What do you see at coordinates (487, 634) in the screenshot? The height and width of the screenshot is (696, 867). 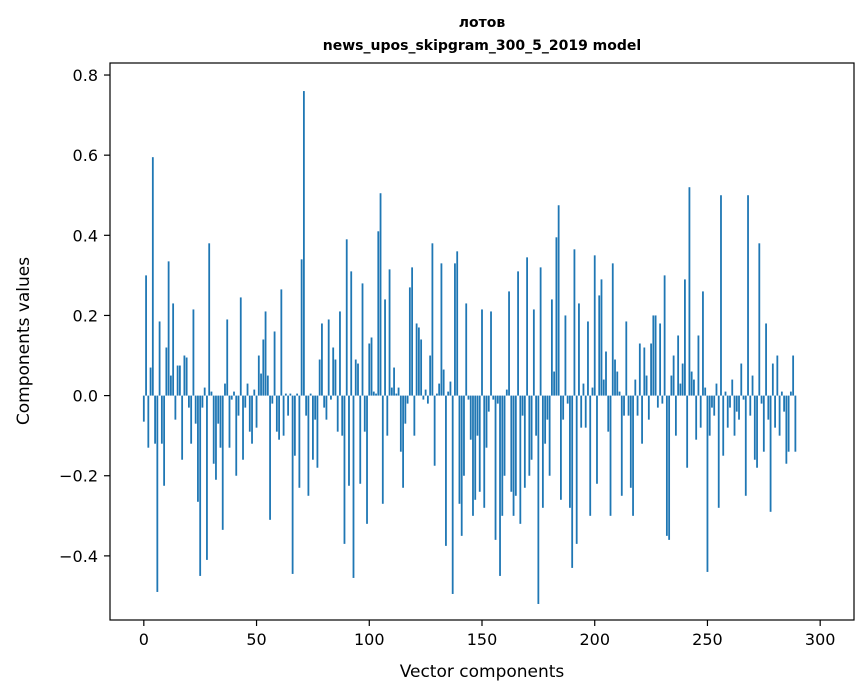 I see `x-axis-ticks: 0 50 100 150 200 250 300` at bounding box center [487, 634].